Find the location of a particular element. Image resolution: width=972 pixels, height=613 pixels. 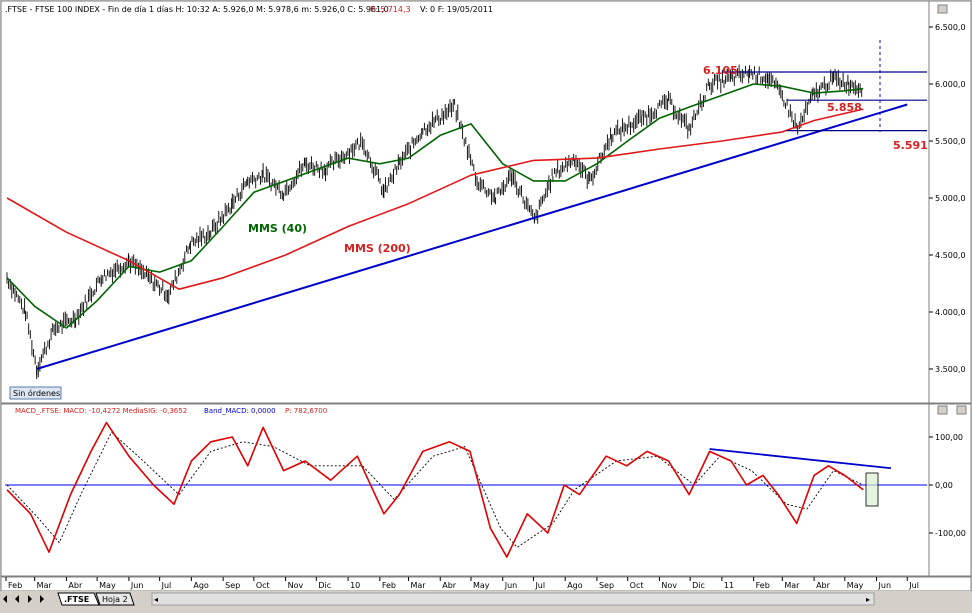

next-sheet-icon is located at coordinates (30, 599).